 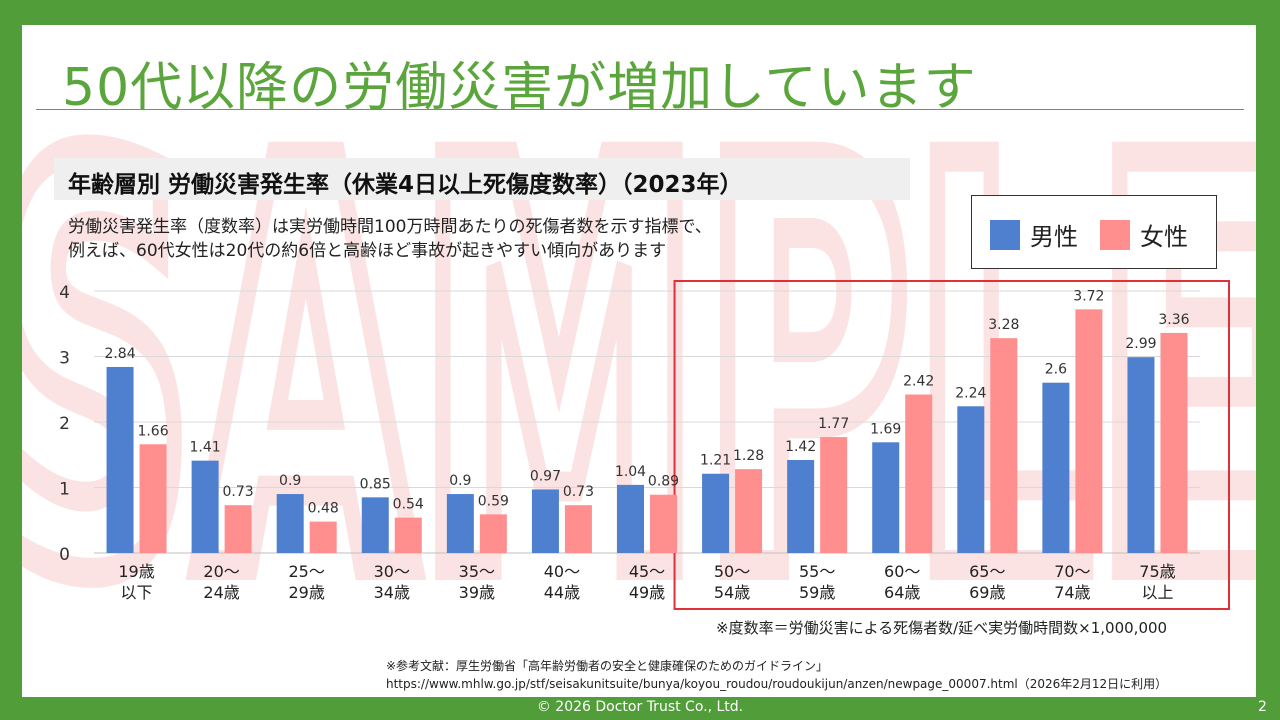 I want to click on data-label: 2.42, so click(x=918, y=381).